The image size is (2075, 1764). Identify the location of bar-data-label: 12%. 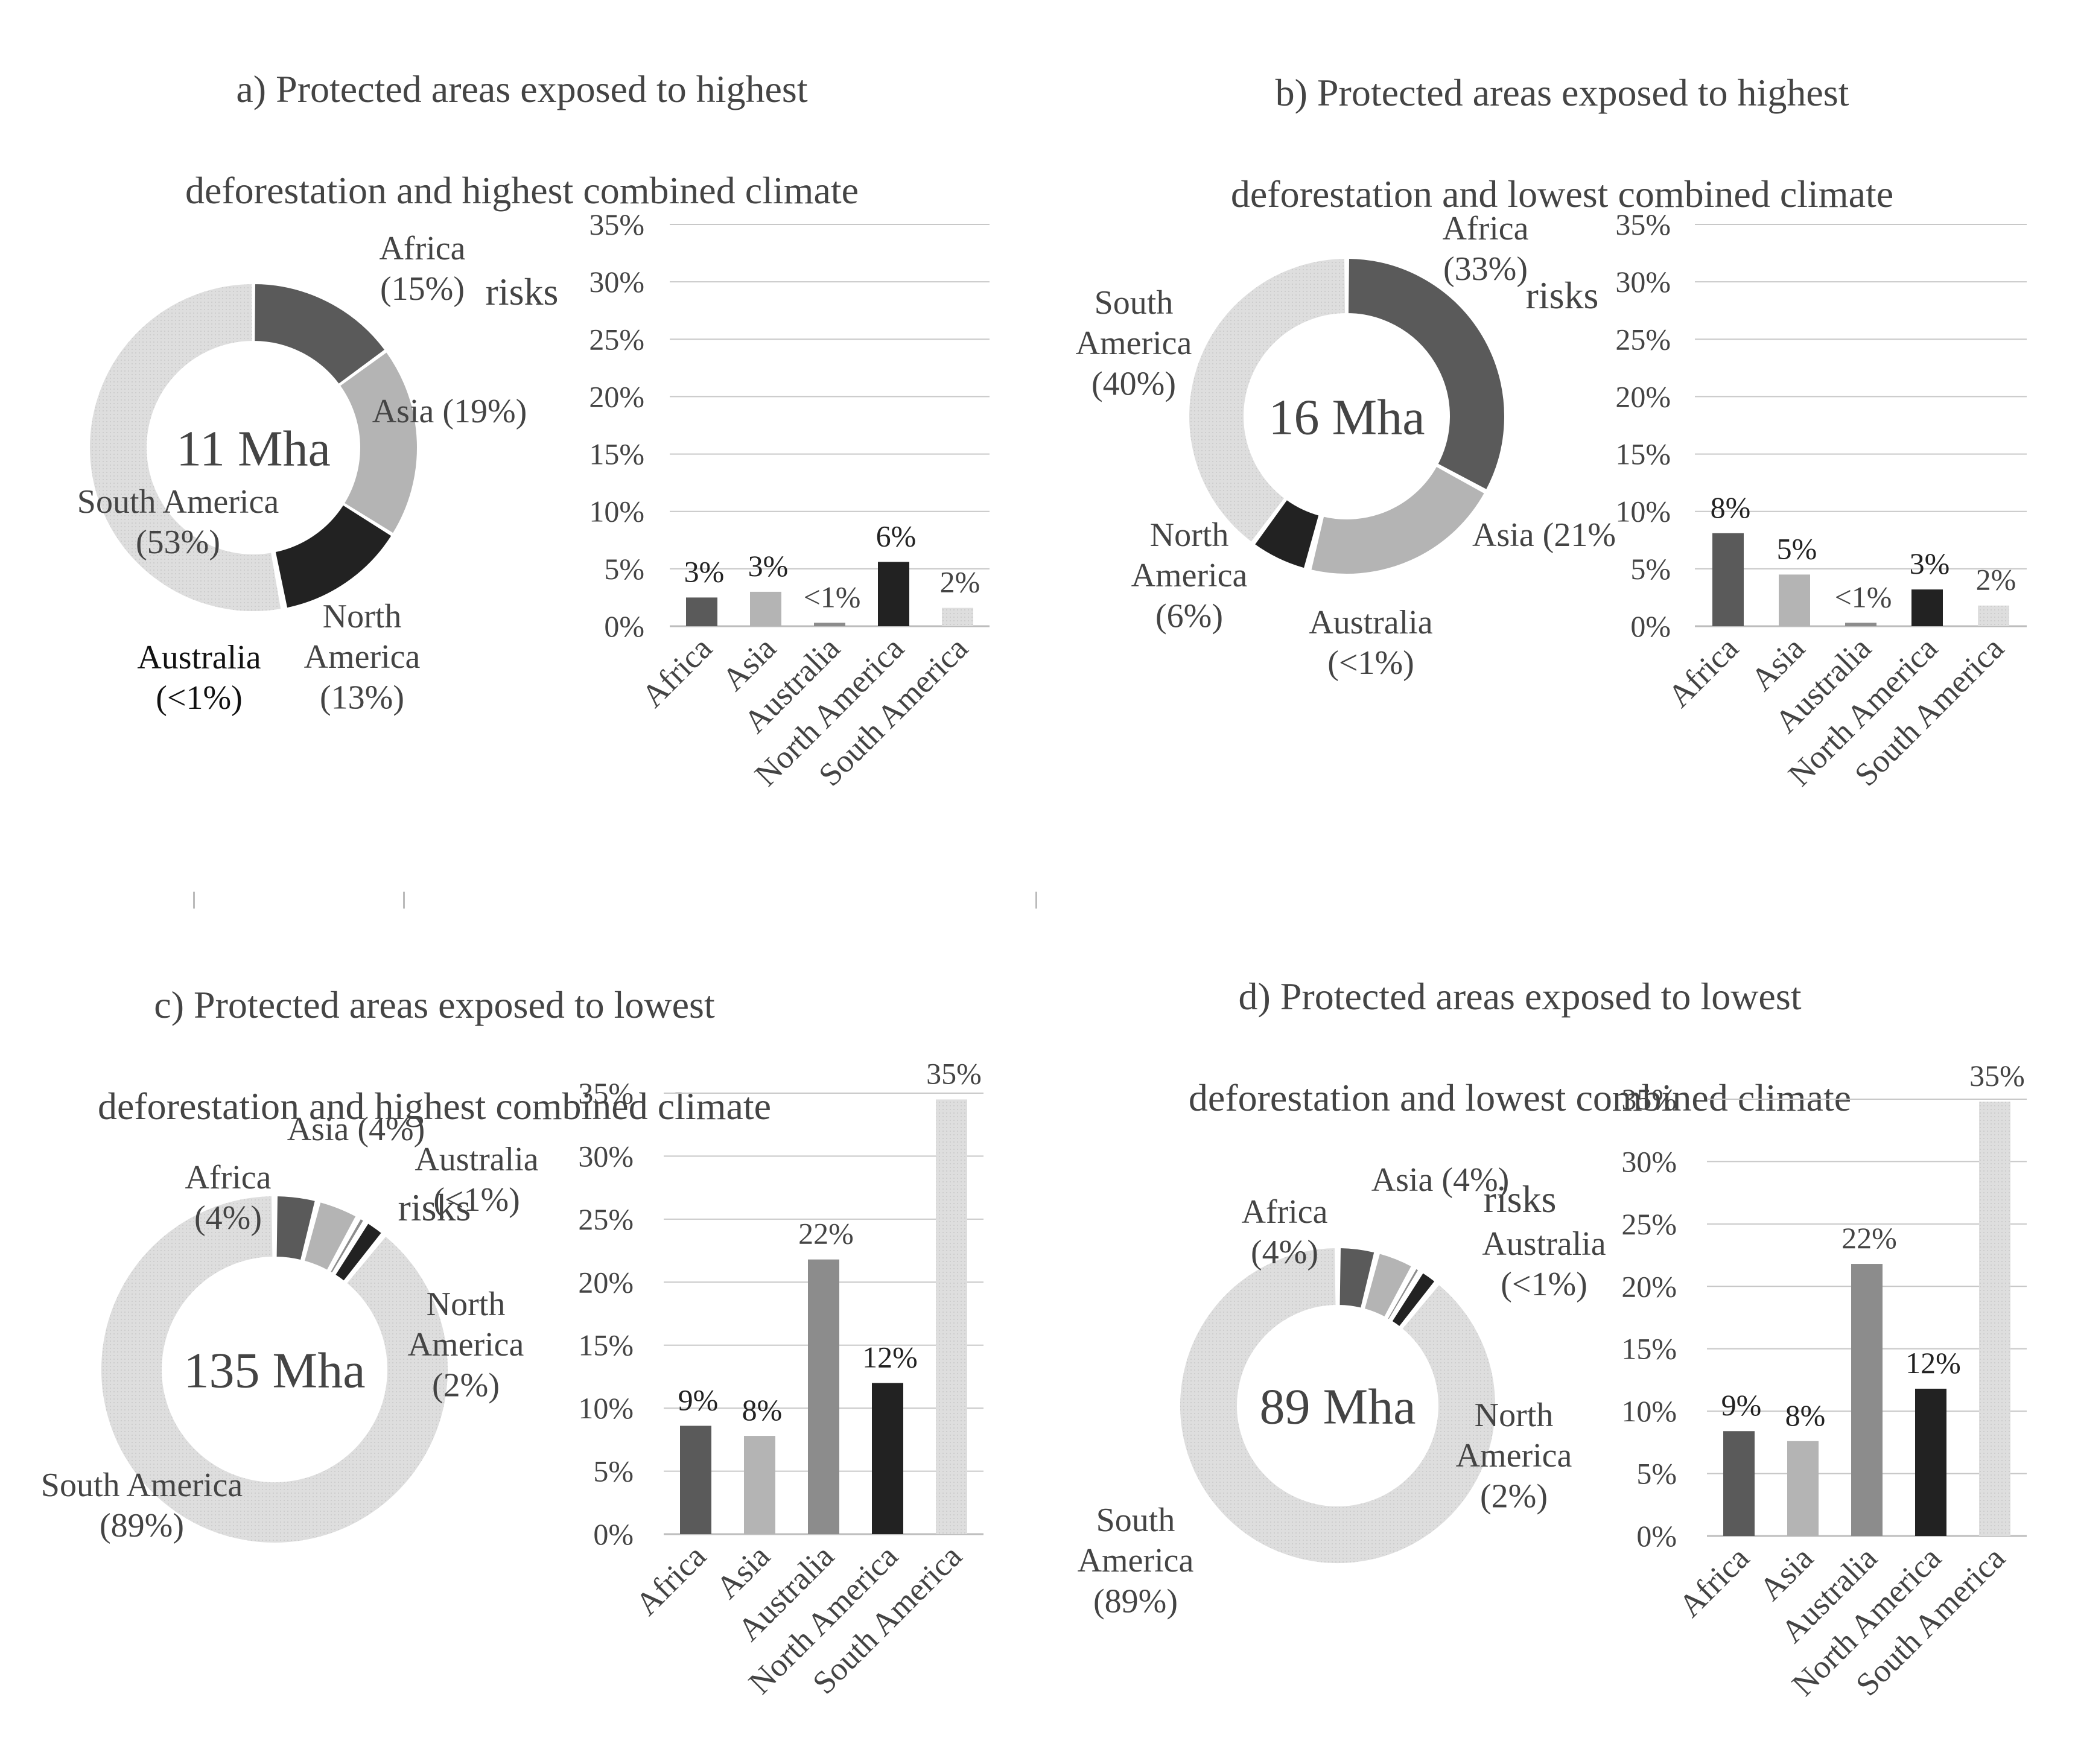
(1933, 1363).